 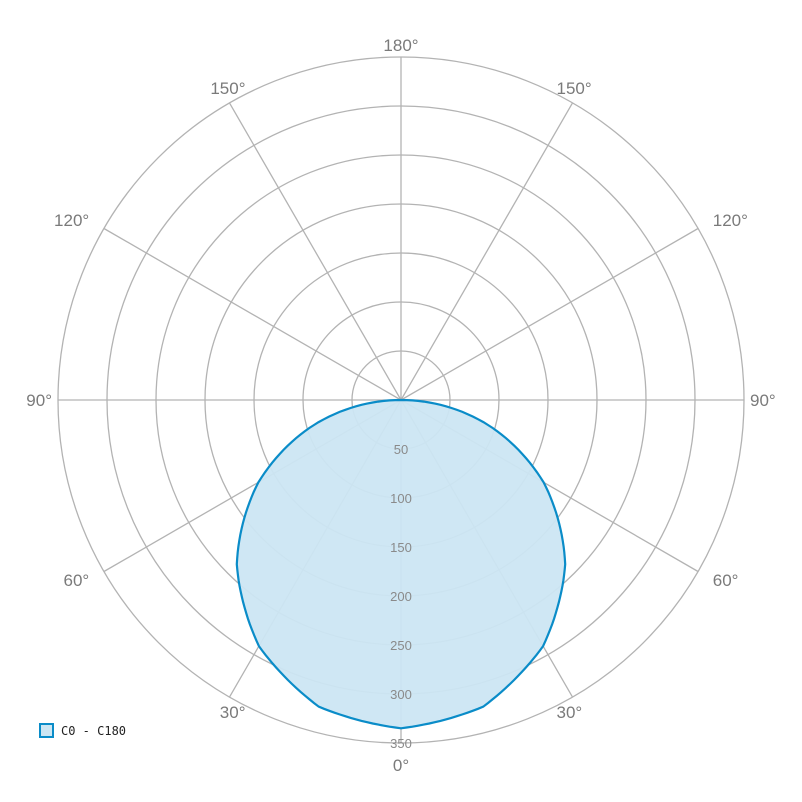 What do you see at coordinates (93, 731) in the screenshot?
I see `legend-label: C0 - C180` at bounding box center [93, 731].